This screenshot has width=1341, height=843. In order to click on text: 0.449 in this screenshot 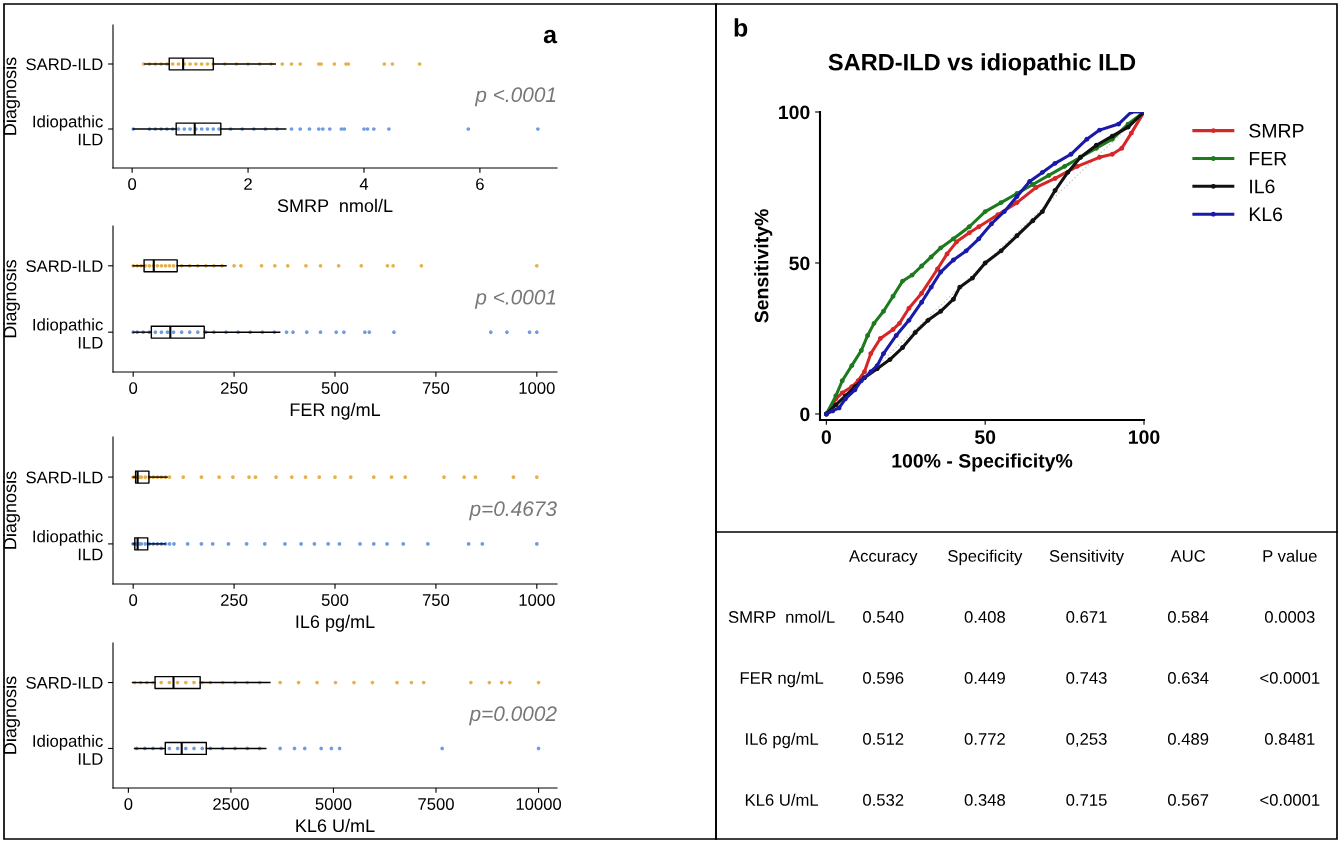, I will do `click(984, 678)`.